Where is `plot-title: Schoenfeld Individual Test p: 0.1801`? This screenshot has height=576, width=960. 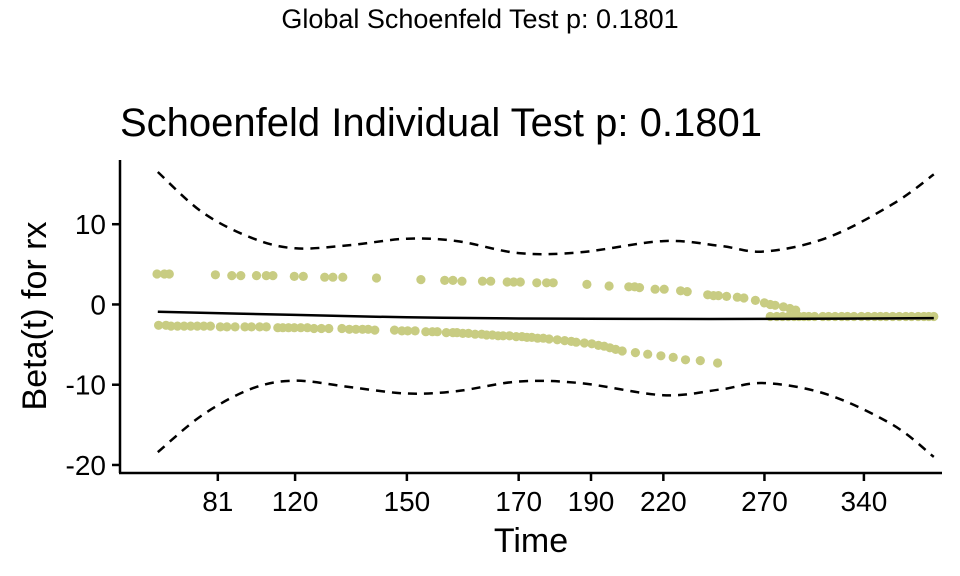
plot-title: Schoenfeld Individual Test p: 0.1801 is located at coordinates (441, 123).